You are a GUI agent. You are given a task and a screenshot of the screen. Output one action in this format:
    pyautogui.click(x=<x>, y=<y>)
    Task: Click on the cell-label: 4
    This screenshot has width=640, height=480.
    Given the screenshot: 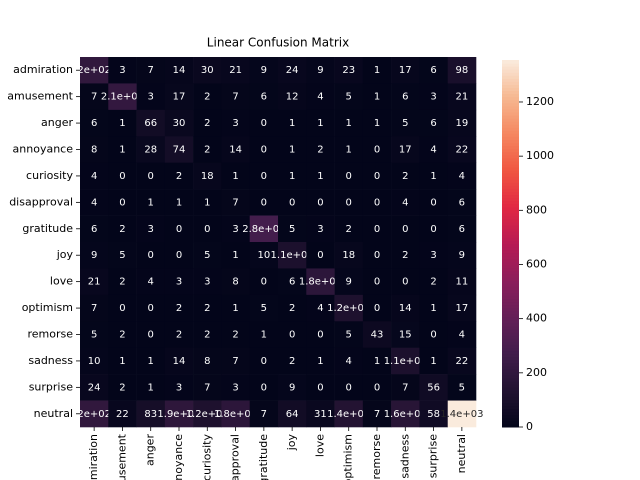 What is the action you would take?
    pyautogui.click(x=94, y=176)
    